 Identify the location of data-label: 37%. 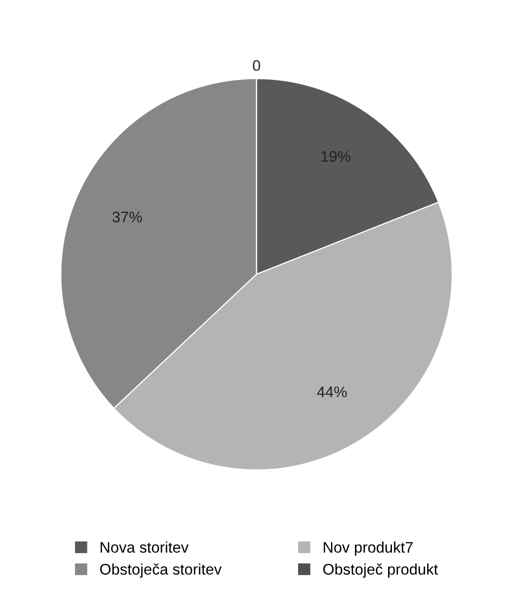
(127, 217).